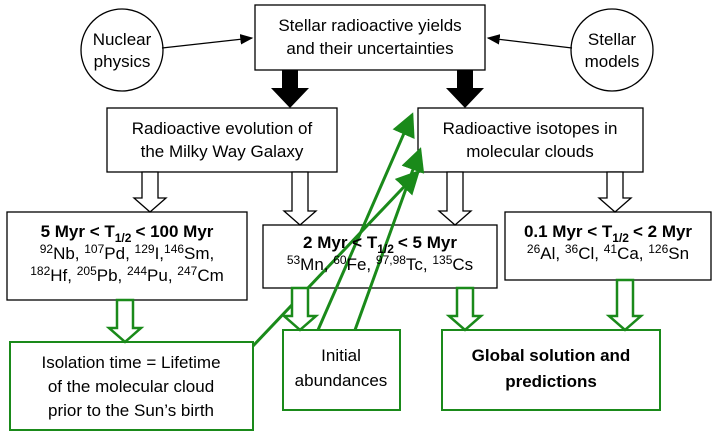  Describe the element at coordinates (119, 253) in the screenshot. I see `isotope-symbol: Pd,` at that location.